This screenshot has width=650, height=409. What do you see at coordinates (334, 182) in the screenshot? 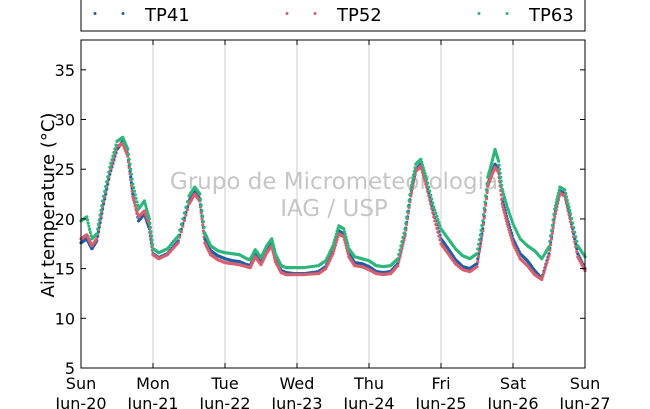
I see `watermark-line-0: Grupo de Micrometeorologia` at bounding box center [334, 182].